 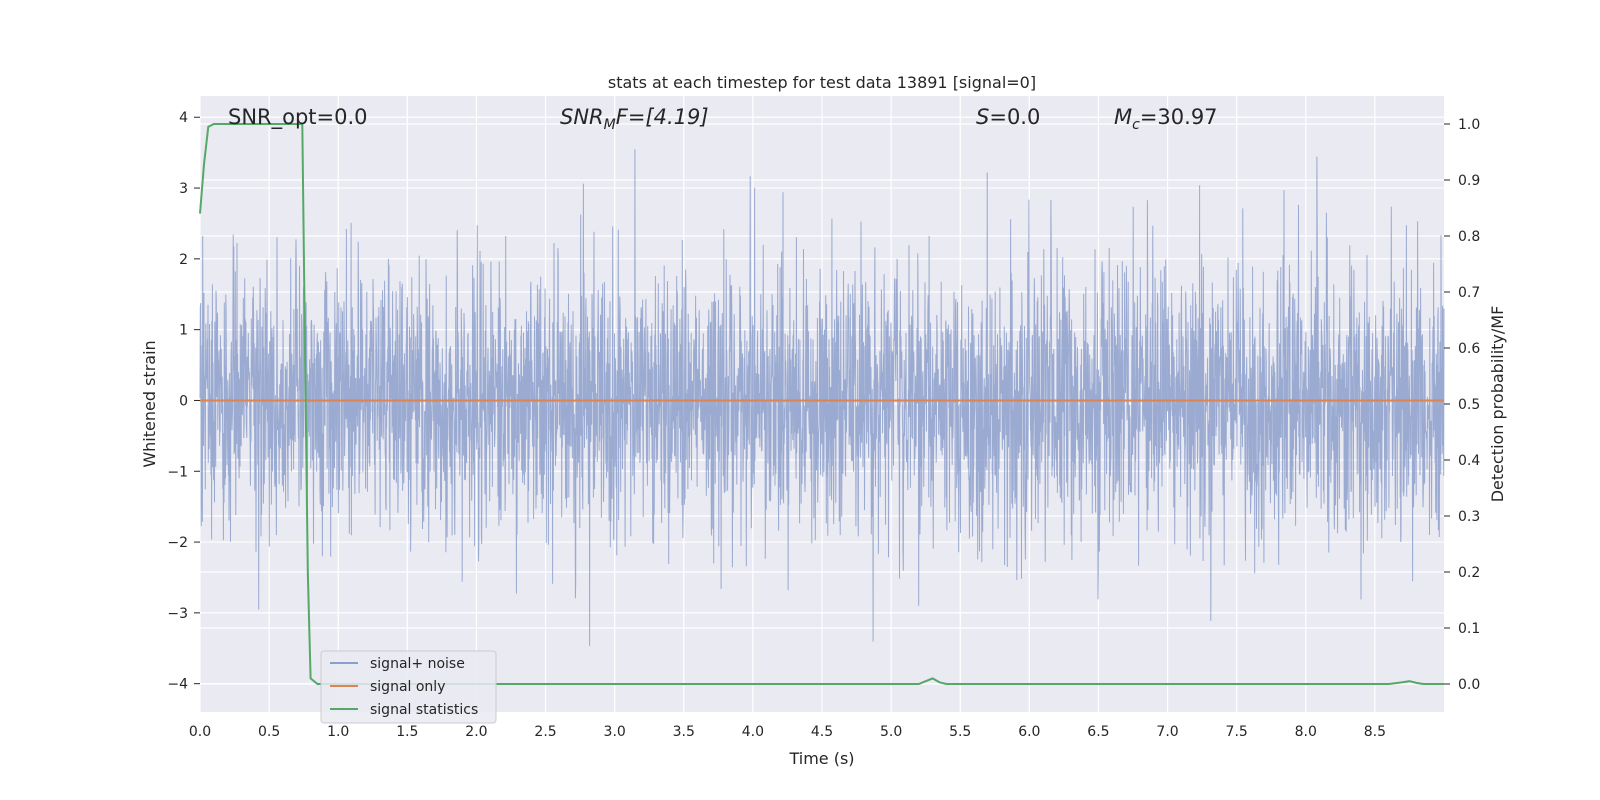 What do you see at coordinates (1469, 517) in the screenshot?
I see `y2-tick-label: 0.3` at bounding box center [1469, 517].